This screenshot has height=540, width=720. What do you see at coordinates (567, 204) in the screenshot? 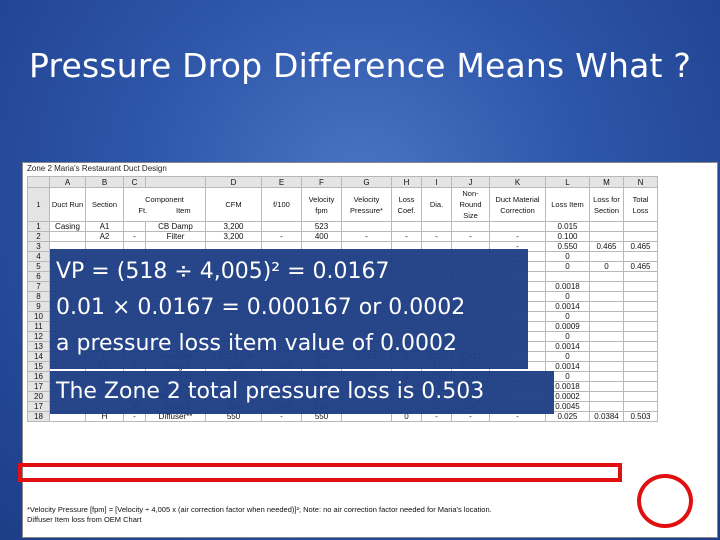
I see `header-cell: Loss Item` at bounding box center [567, 204].